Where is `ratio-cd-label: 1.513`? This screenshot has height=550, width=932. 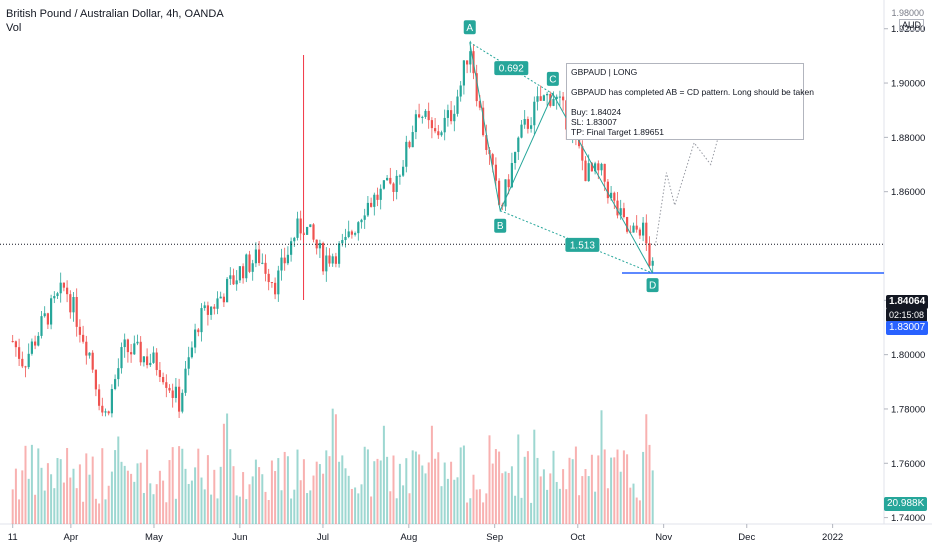
ratio-cd-label: 1.513 is located at coordinates (582, 244).